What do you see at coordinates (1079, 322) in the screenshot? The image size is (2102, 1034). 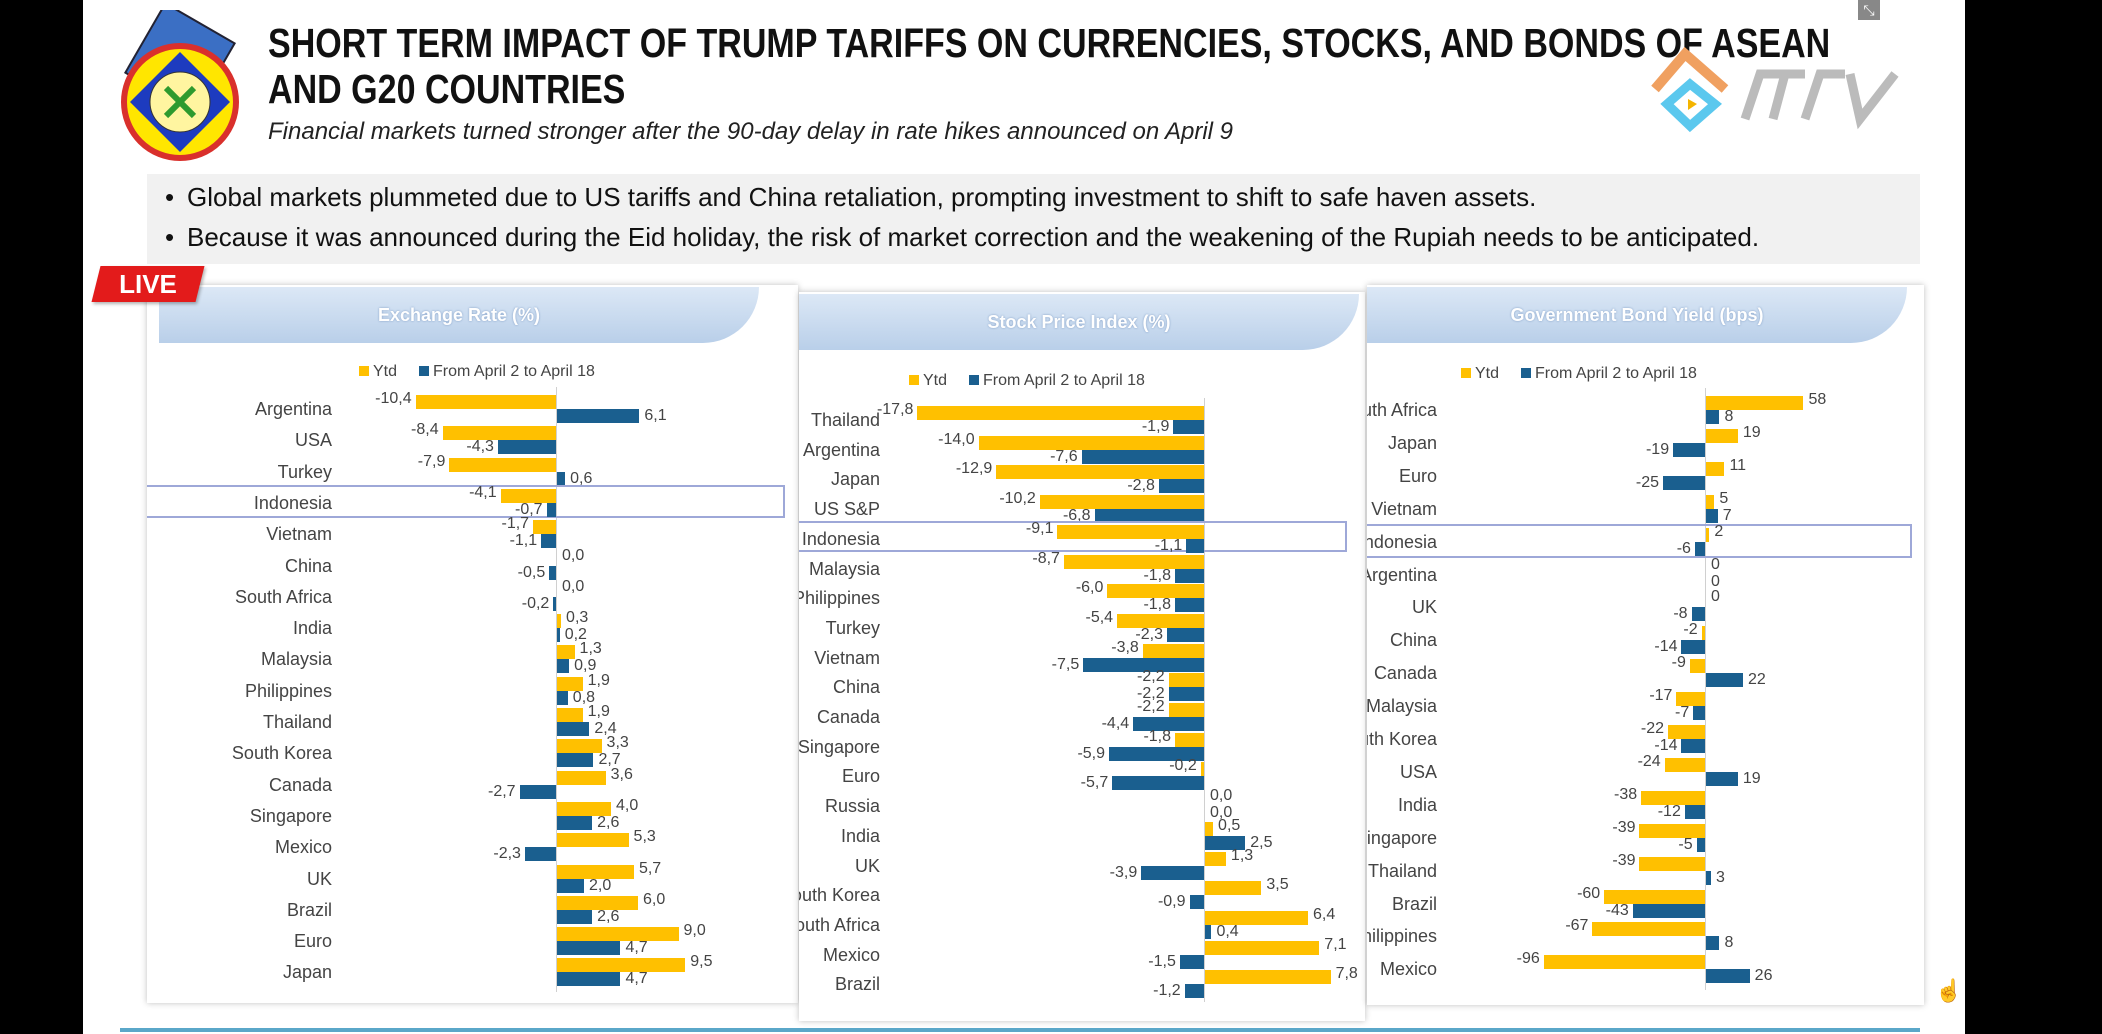 I see `panel-title: Stock Price Index (%)` at bounding box center [1079, 322].